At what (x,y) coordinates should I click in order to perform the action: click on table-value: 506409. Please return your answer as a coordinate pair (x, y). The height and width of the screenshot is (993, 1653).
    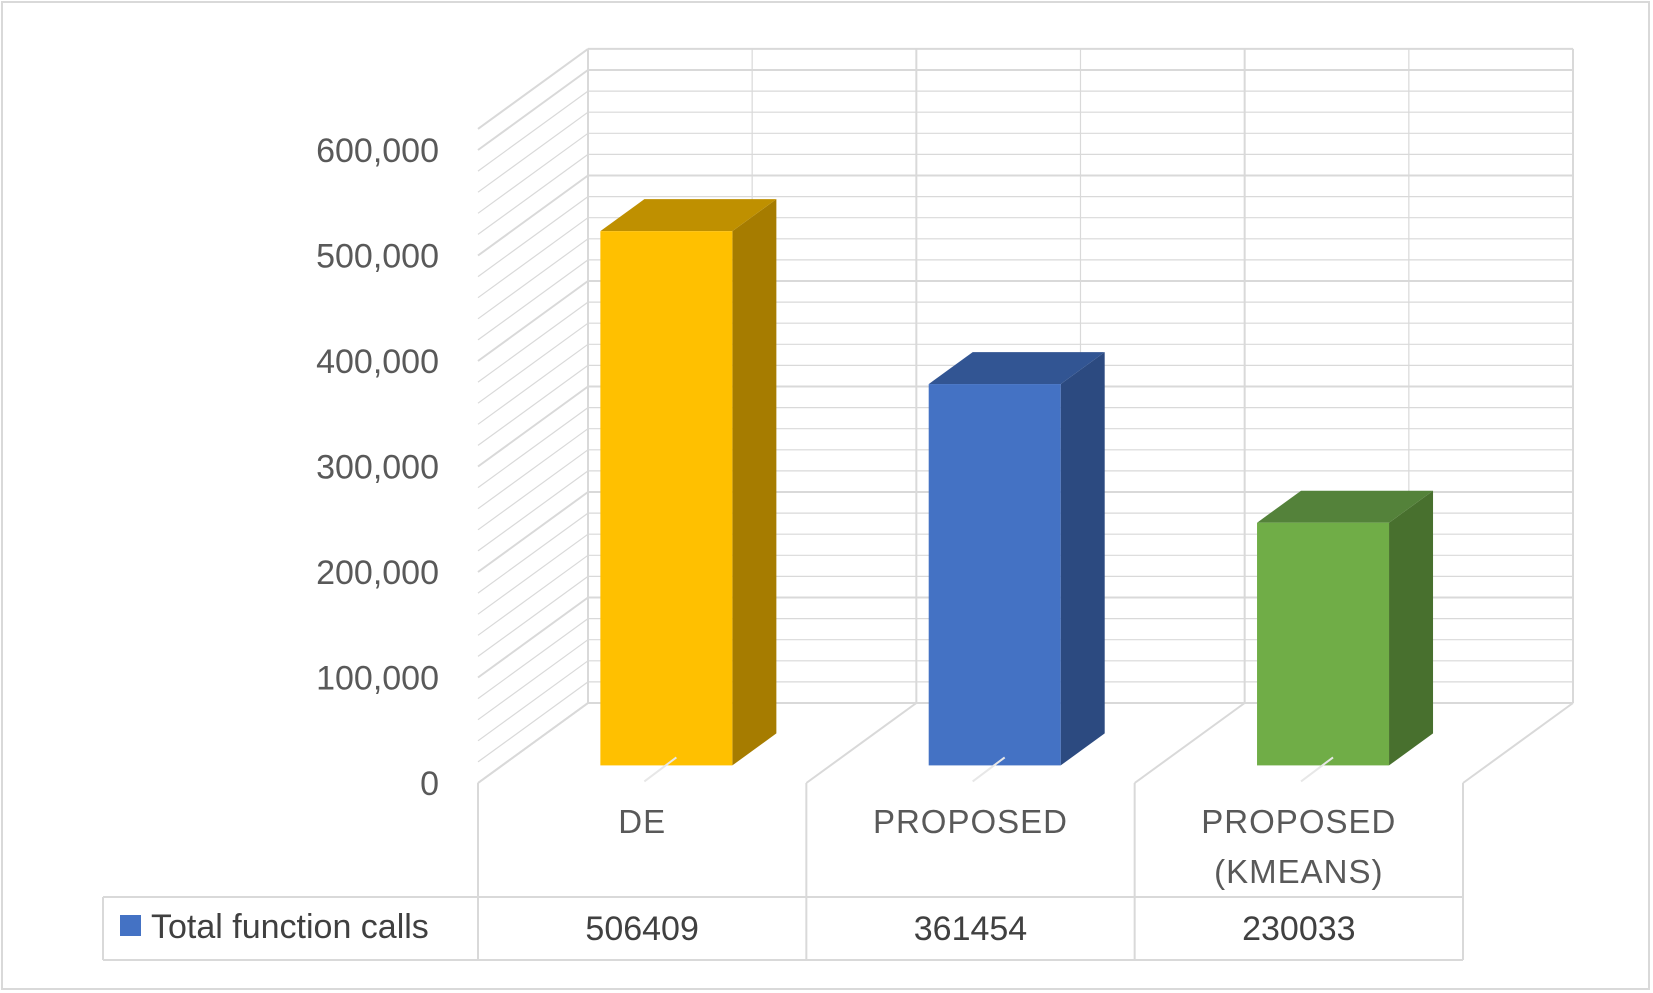
    Looking at the image, I should click on (641, 929).